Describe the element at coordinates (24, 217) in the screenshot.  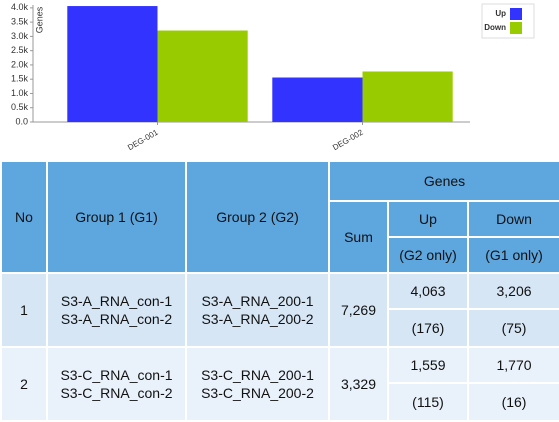
I see `header-cell: No` at that location.